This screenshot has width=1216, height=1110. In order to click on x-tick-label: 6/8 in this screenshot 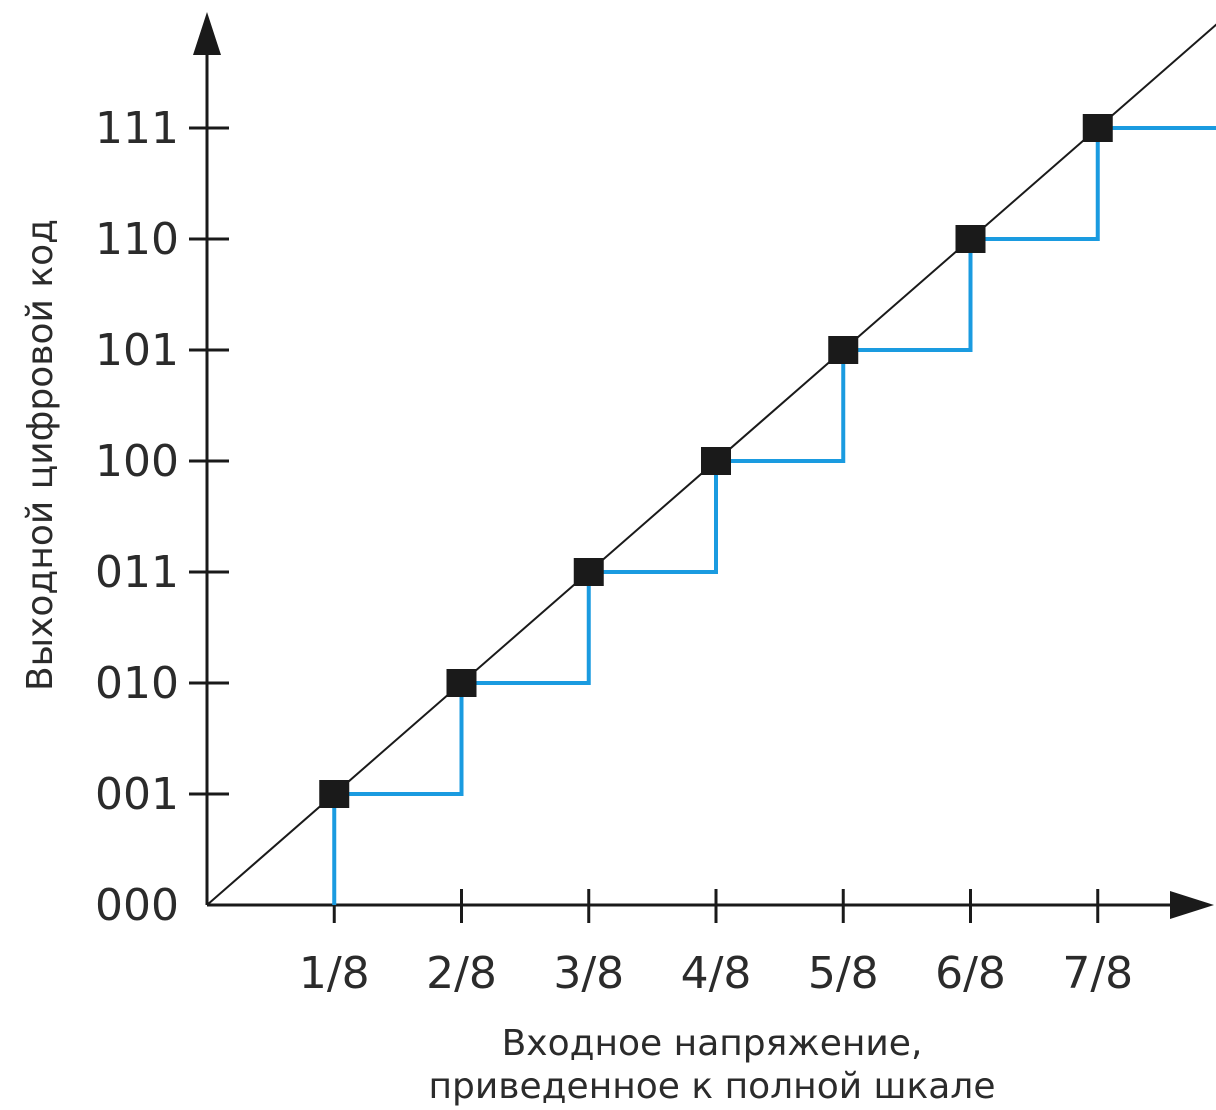, I will do `click(970, 973)`.